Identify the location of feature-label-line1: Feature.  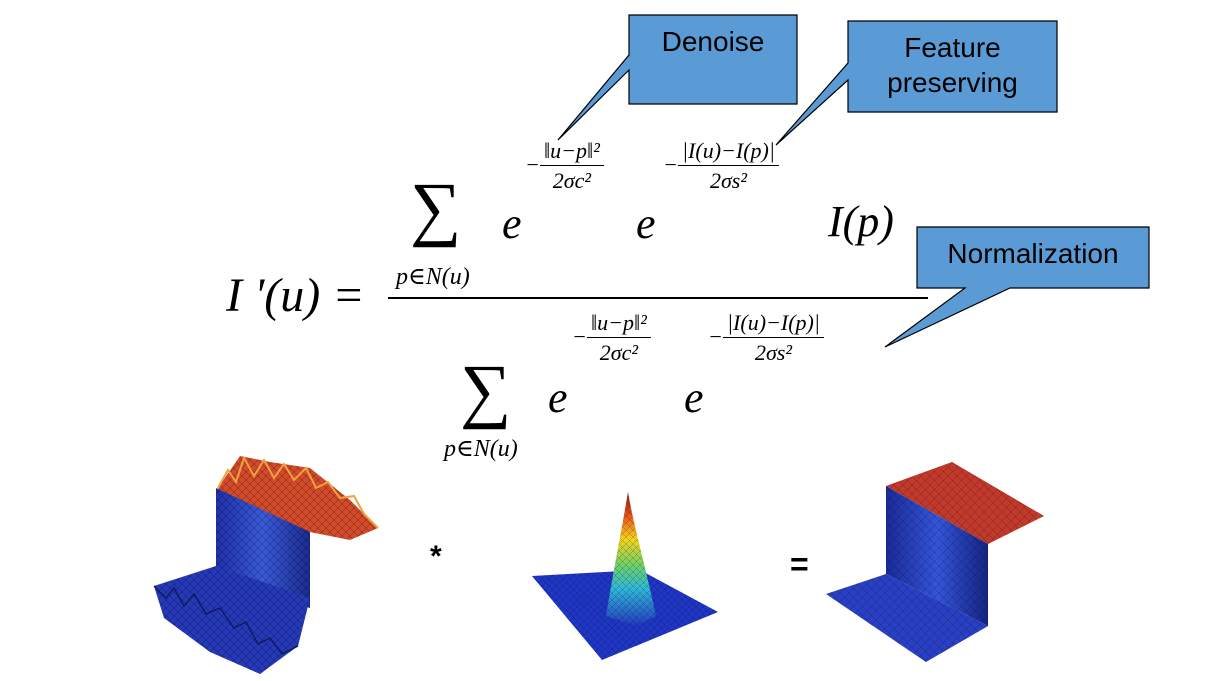
(952, 47).